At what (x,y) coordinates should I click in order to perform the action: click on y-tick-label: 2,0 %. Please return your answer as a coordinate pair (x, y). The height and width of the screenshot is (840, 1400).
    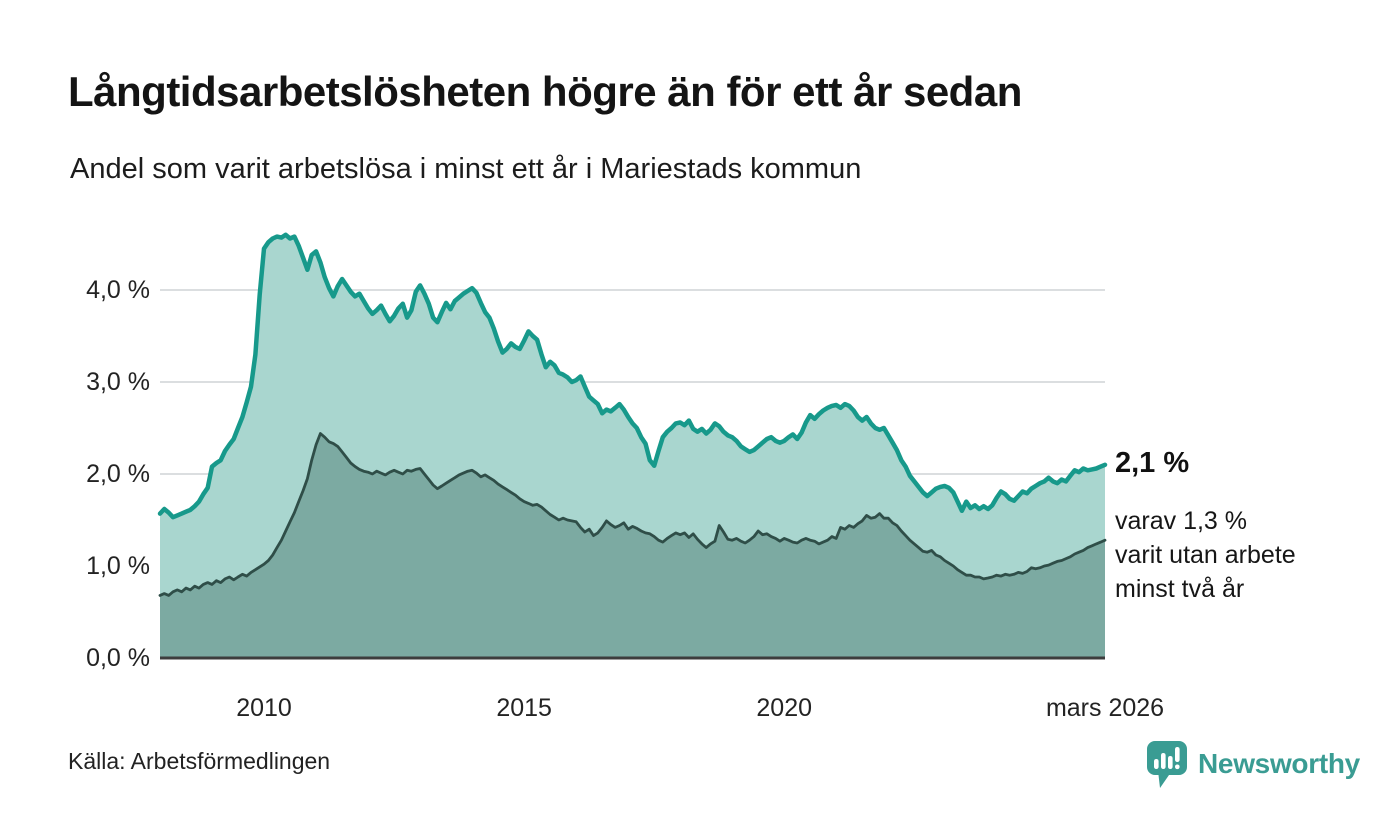
    Looking at the image, I should click on (118, 474).